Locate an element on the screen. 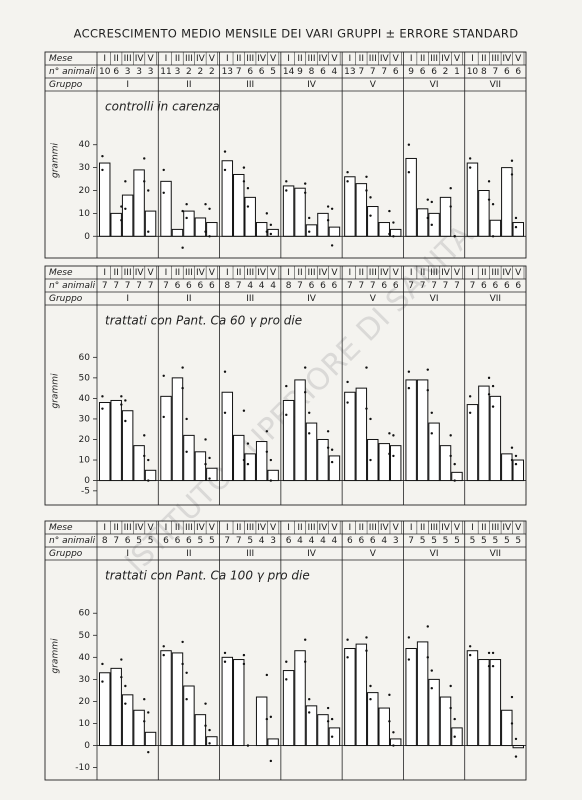 This screenshot has height=800, width=582. month-label: II is located at coordinates (361, 528).